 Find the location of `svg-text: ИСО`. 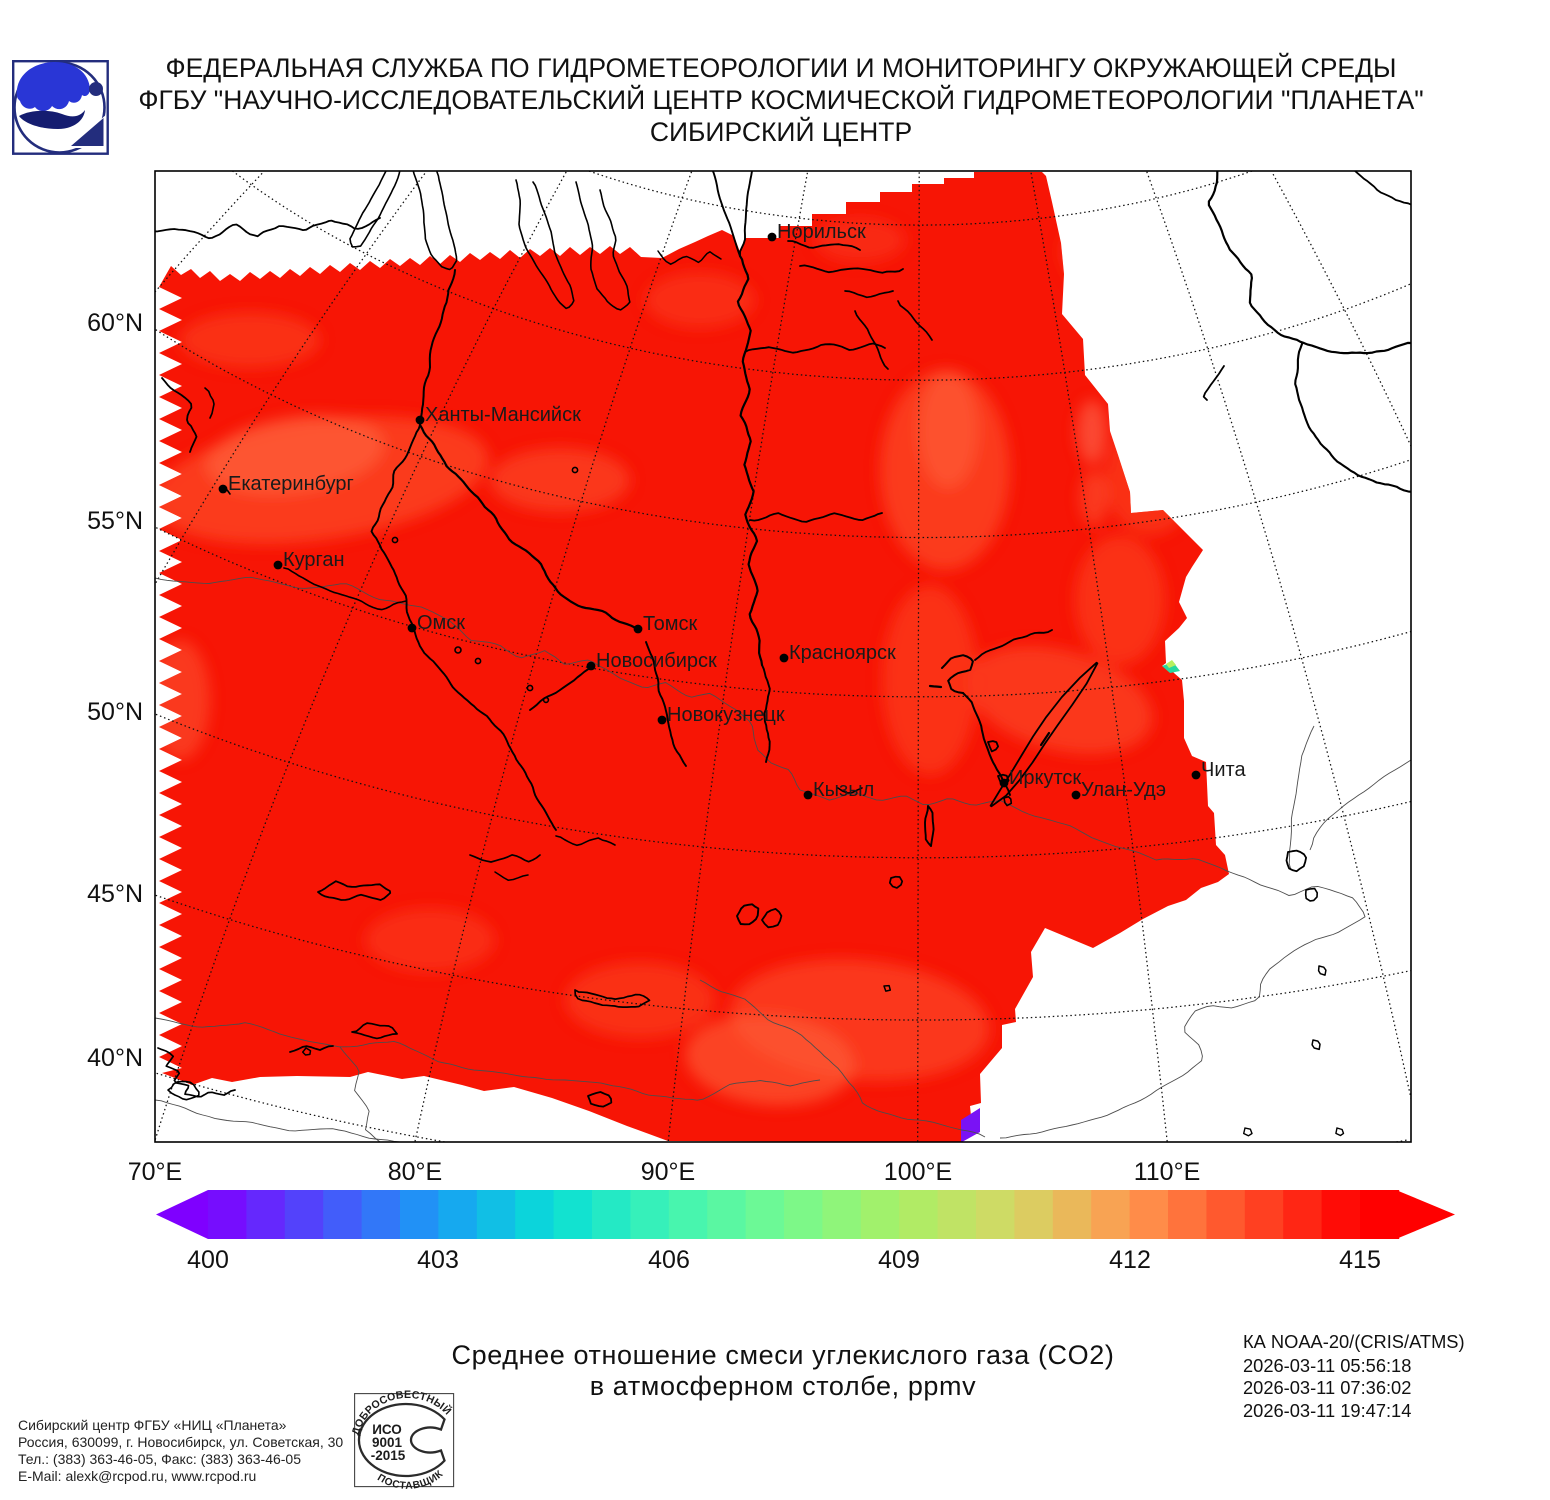

svg-text: ИСО is located at coordinates (387, 1429).